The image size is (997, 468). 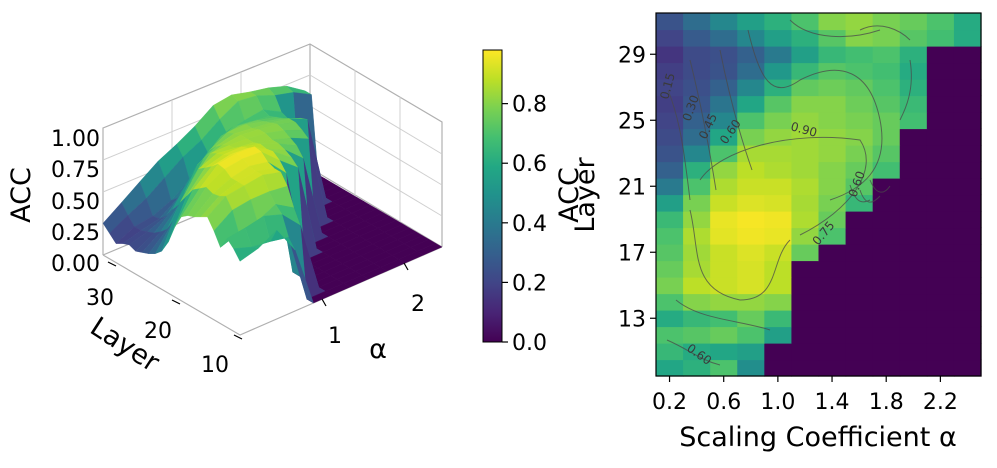 What do you see at coordinates (529, 283) in the screenshot?
I see `colorbar-tick-label: 0.2` at bounding box center [529, 283].